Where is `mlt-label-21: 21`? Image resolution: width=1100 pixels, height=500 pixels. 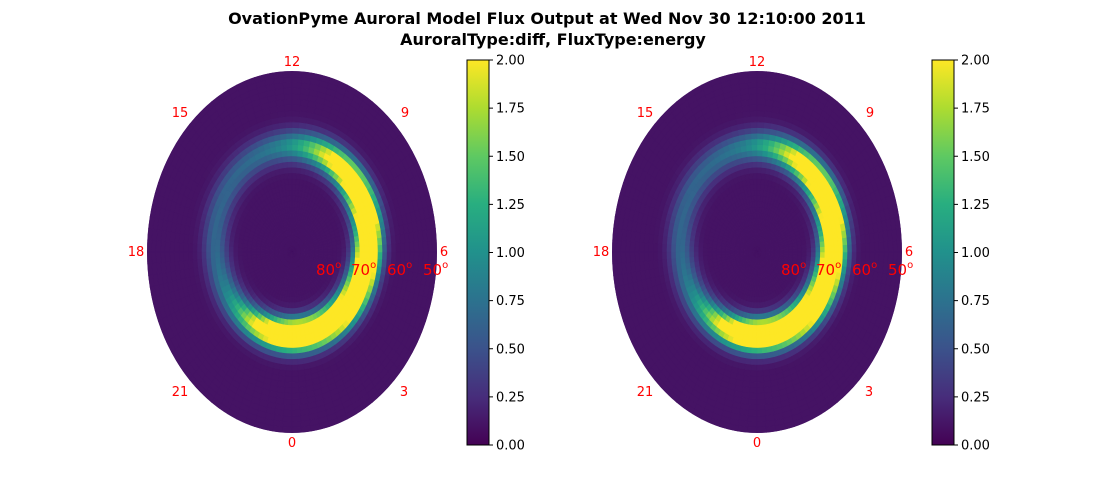 mlt-label-21: 21 is located at coordinates (180, 392).